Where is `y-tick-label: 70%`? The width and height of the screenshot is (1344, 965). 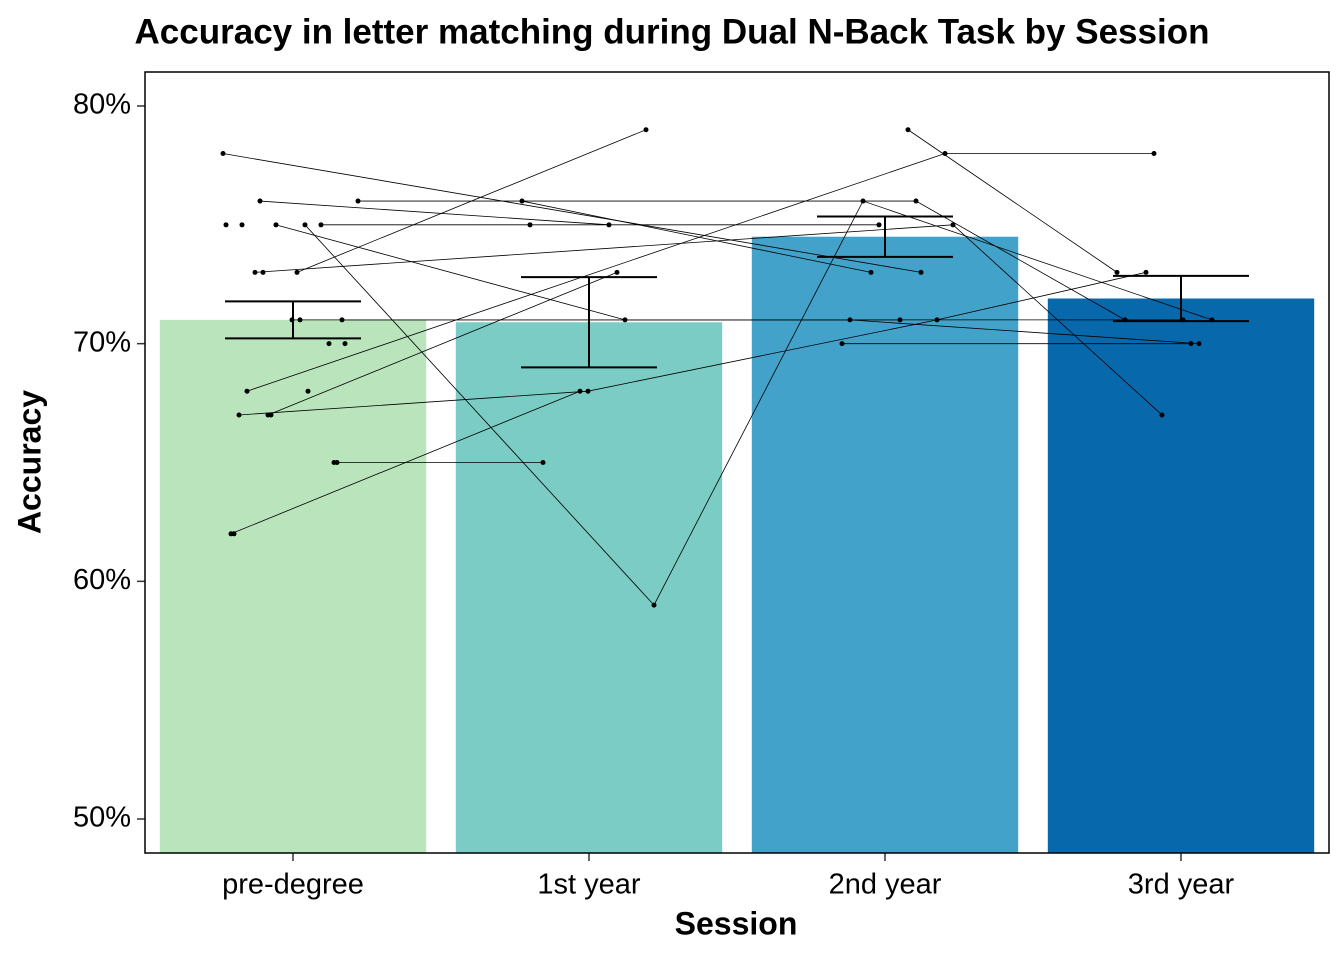 y-tick-label: 70% is located at coordinates (102, 342).